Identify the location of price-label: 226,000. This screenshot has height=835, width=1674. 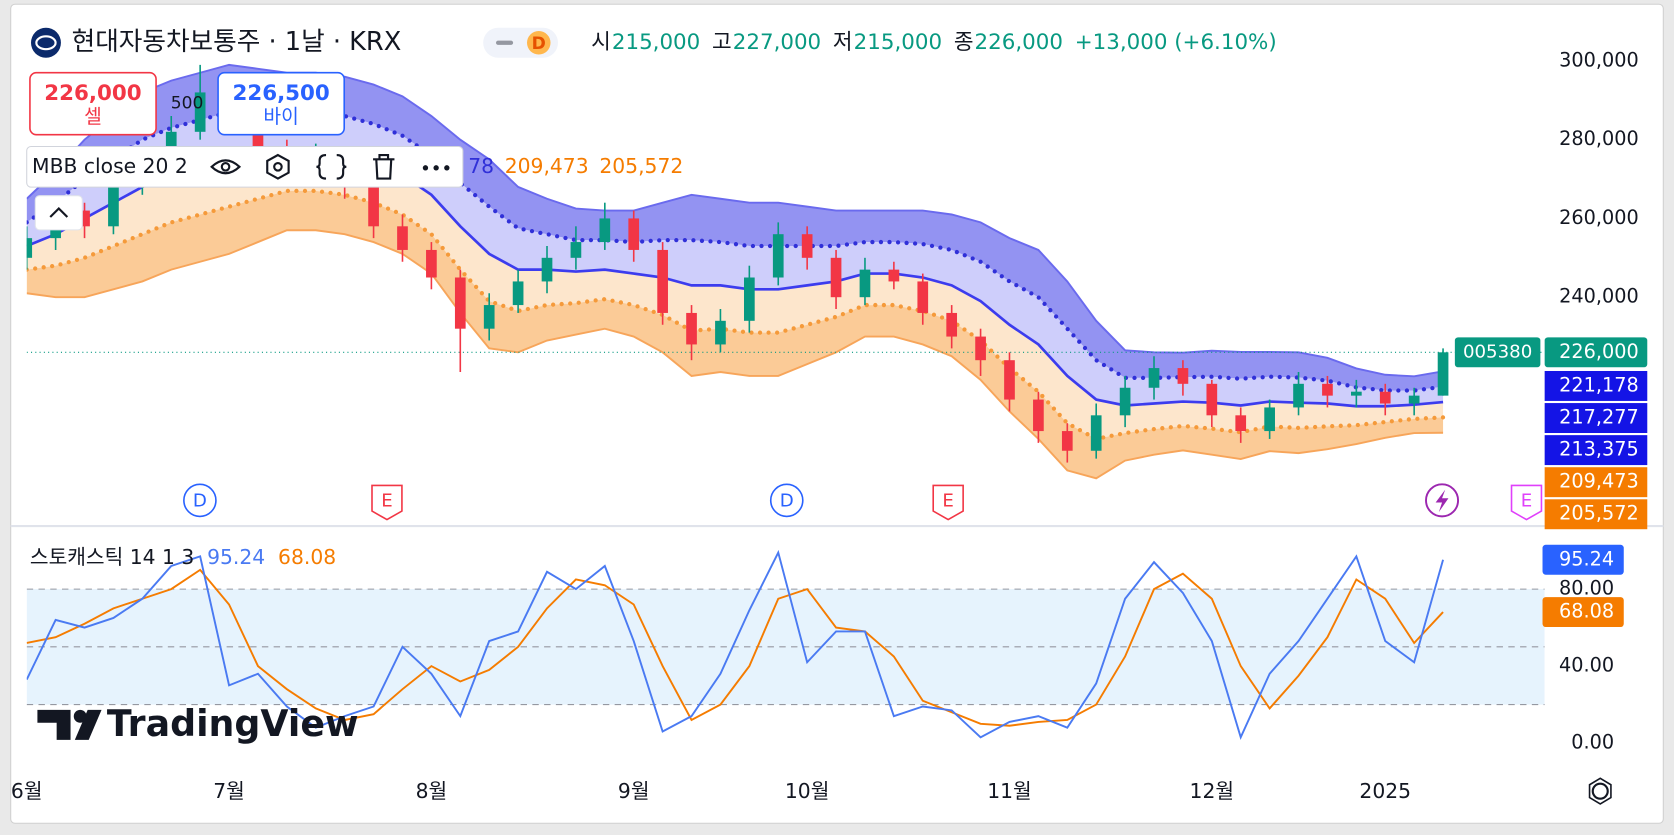
(1599, 351).